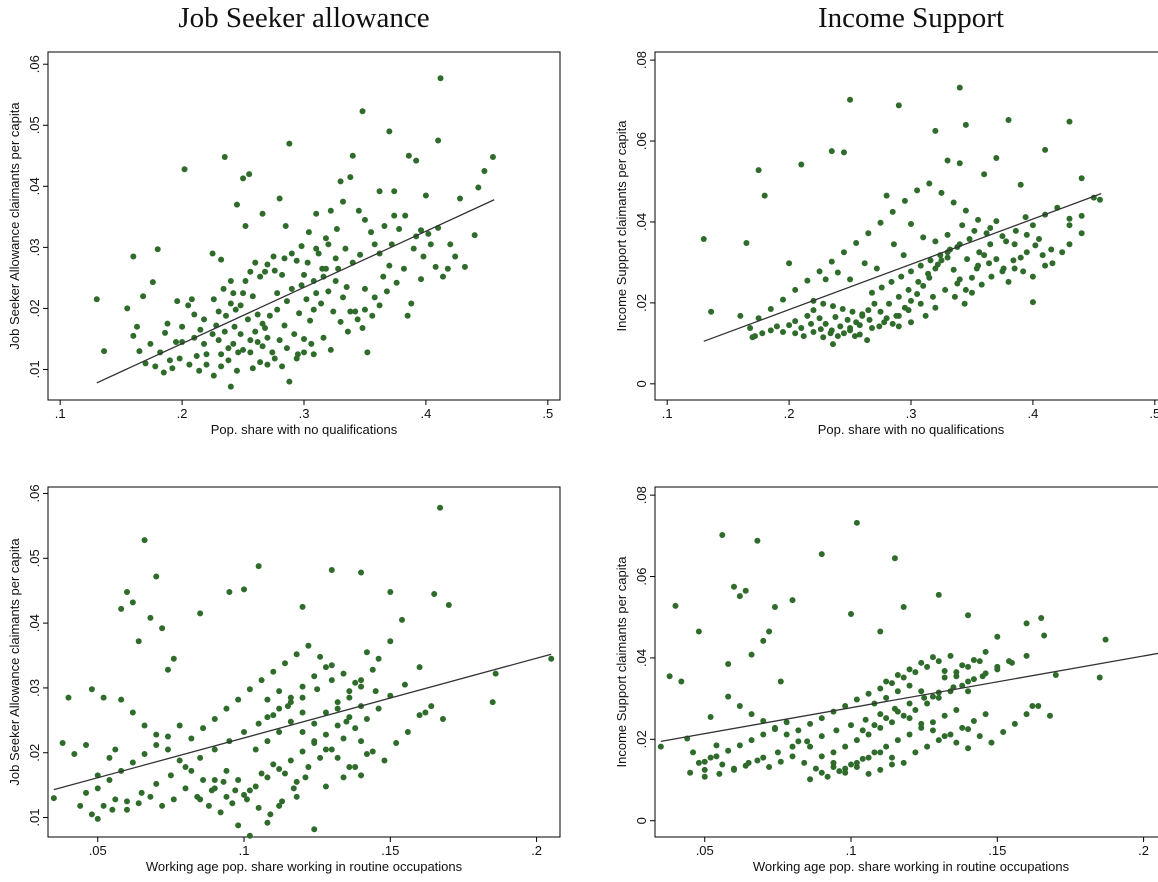 Image resolution: width=1158 pixels, height=882 pixels. Describe the element at coordinates (1153, 413) in the screenshot. I see `x-tick-label: .5` at that location.